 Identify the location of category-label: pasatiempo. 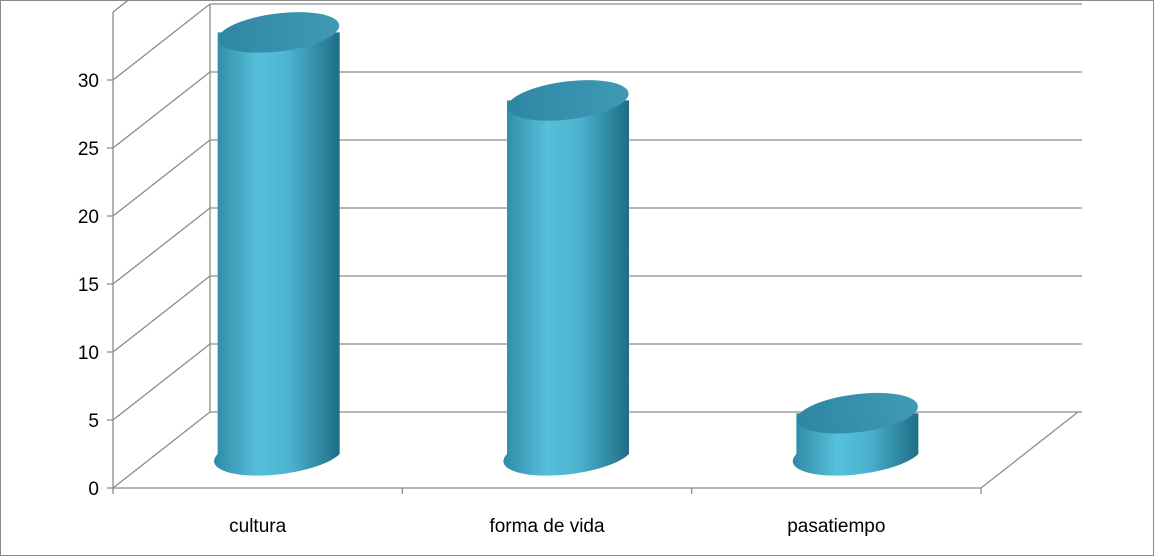
(836, 526).